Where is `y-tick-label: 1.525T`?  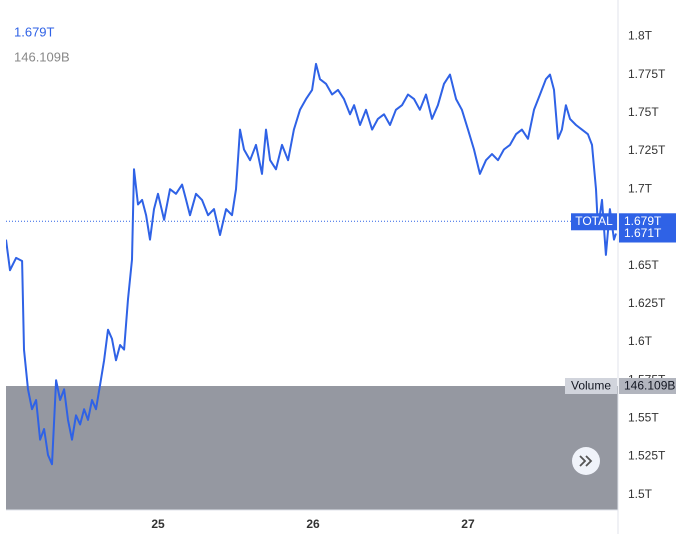 y-tick-label: 1.525T is located at coordinates (647, 456).